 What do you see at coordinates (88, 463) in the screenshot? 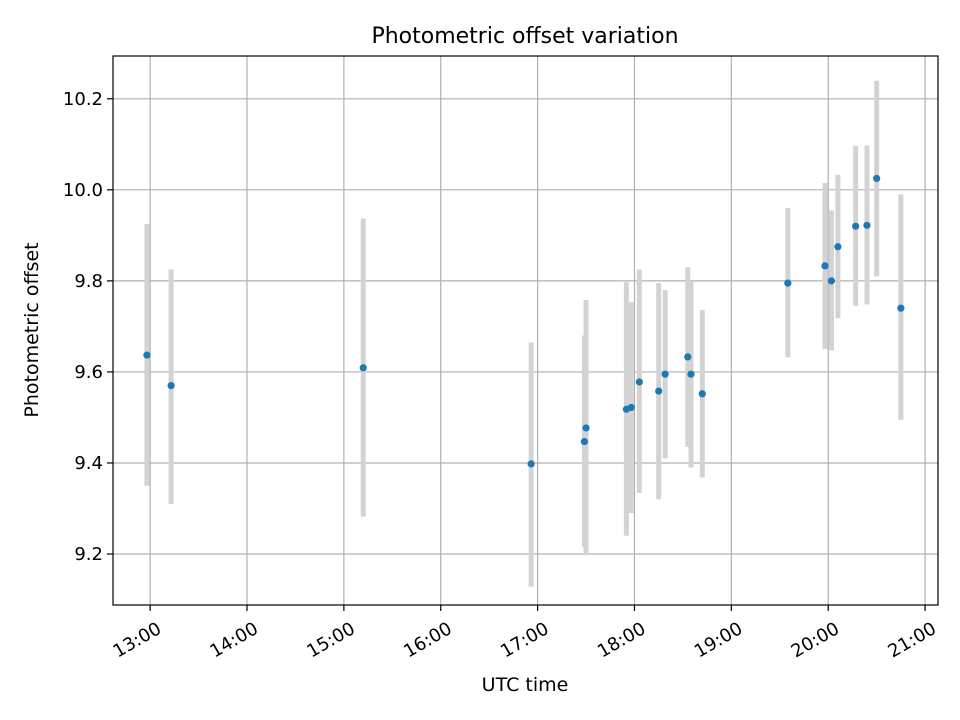
I see `y-tick-label: 9.4` at bounding box center [88, 463].